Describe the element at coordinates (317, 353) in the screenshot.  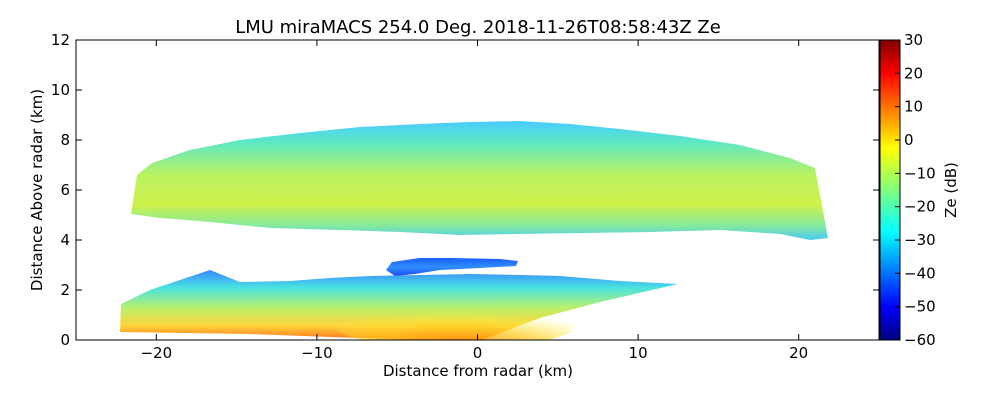
I see `x-tick-label: −10` at that location.